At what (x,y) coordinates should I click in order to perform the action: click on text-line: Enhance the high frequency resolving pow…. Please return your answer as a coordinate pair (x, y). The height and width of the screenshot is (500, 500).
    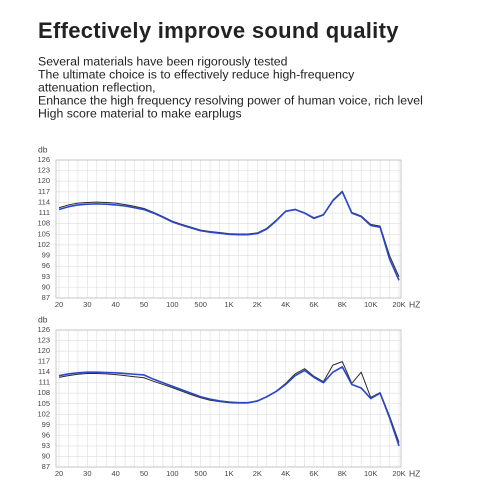
    Looking at the image, I should click on (230, 100).